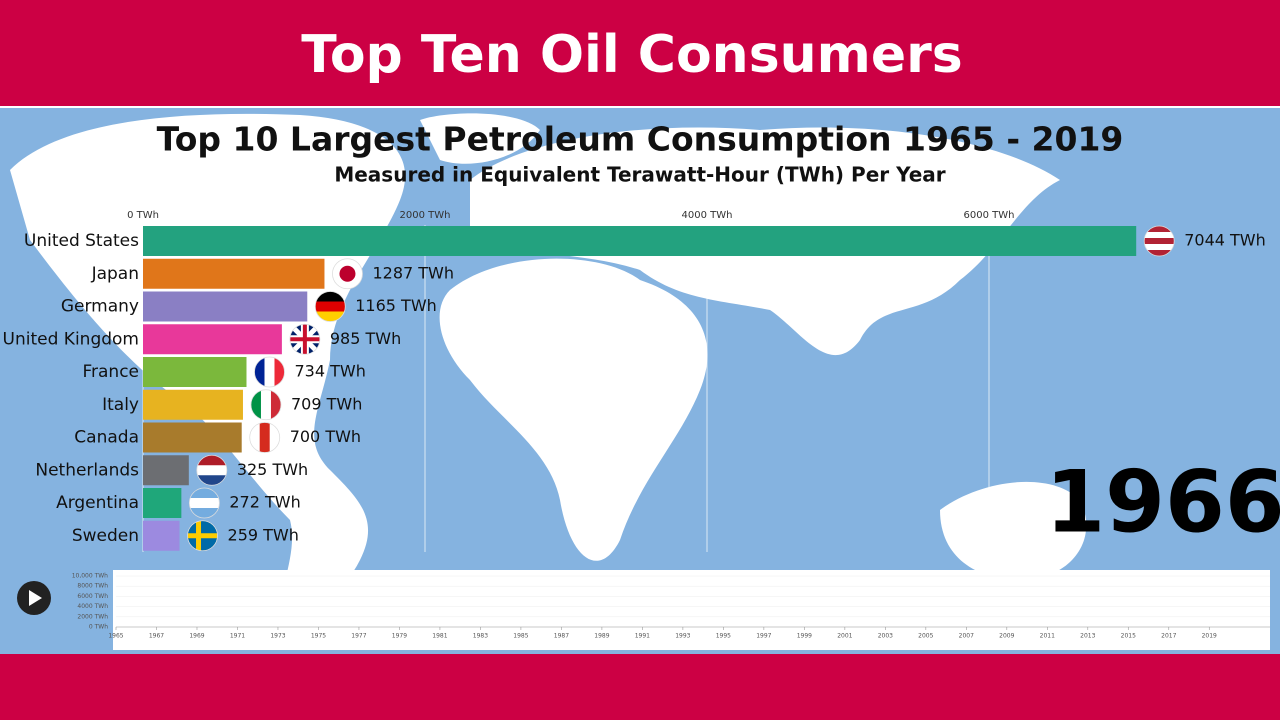  What do you see at coordinates (396, 305) in the screenshot?
I see `value-label: 1165 TWh` at bounding box center [396, 305].